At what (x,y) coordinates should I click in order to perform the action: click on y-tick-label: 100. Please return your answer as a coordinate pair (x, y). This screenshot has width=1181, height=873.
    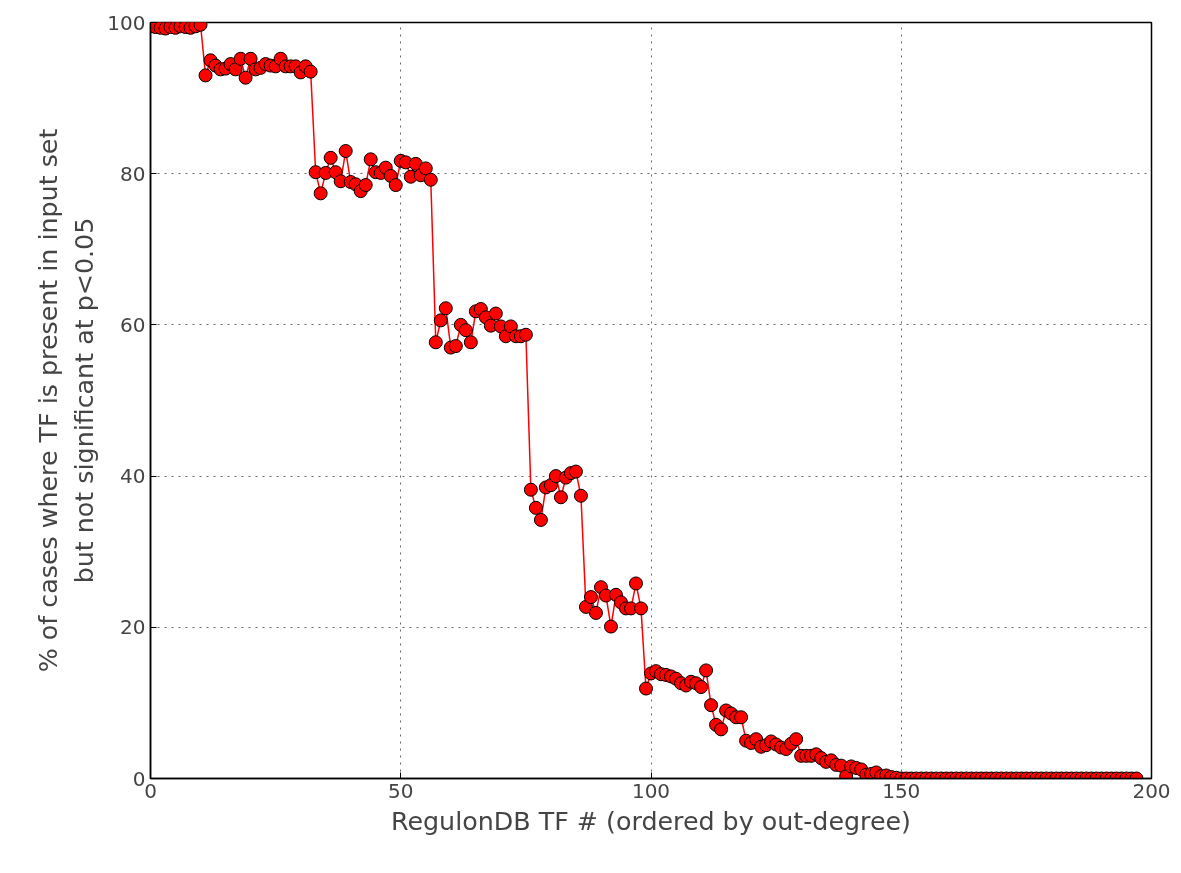
    Looking at the image, I should click on (126, 22).